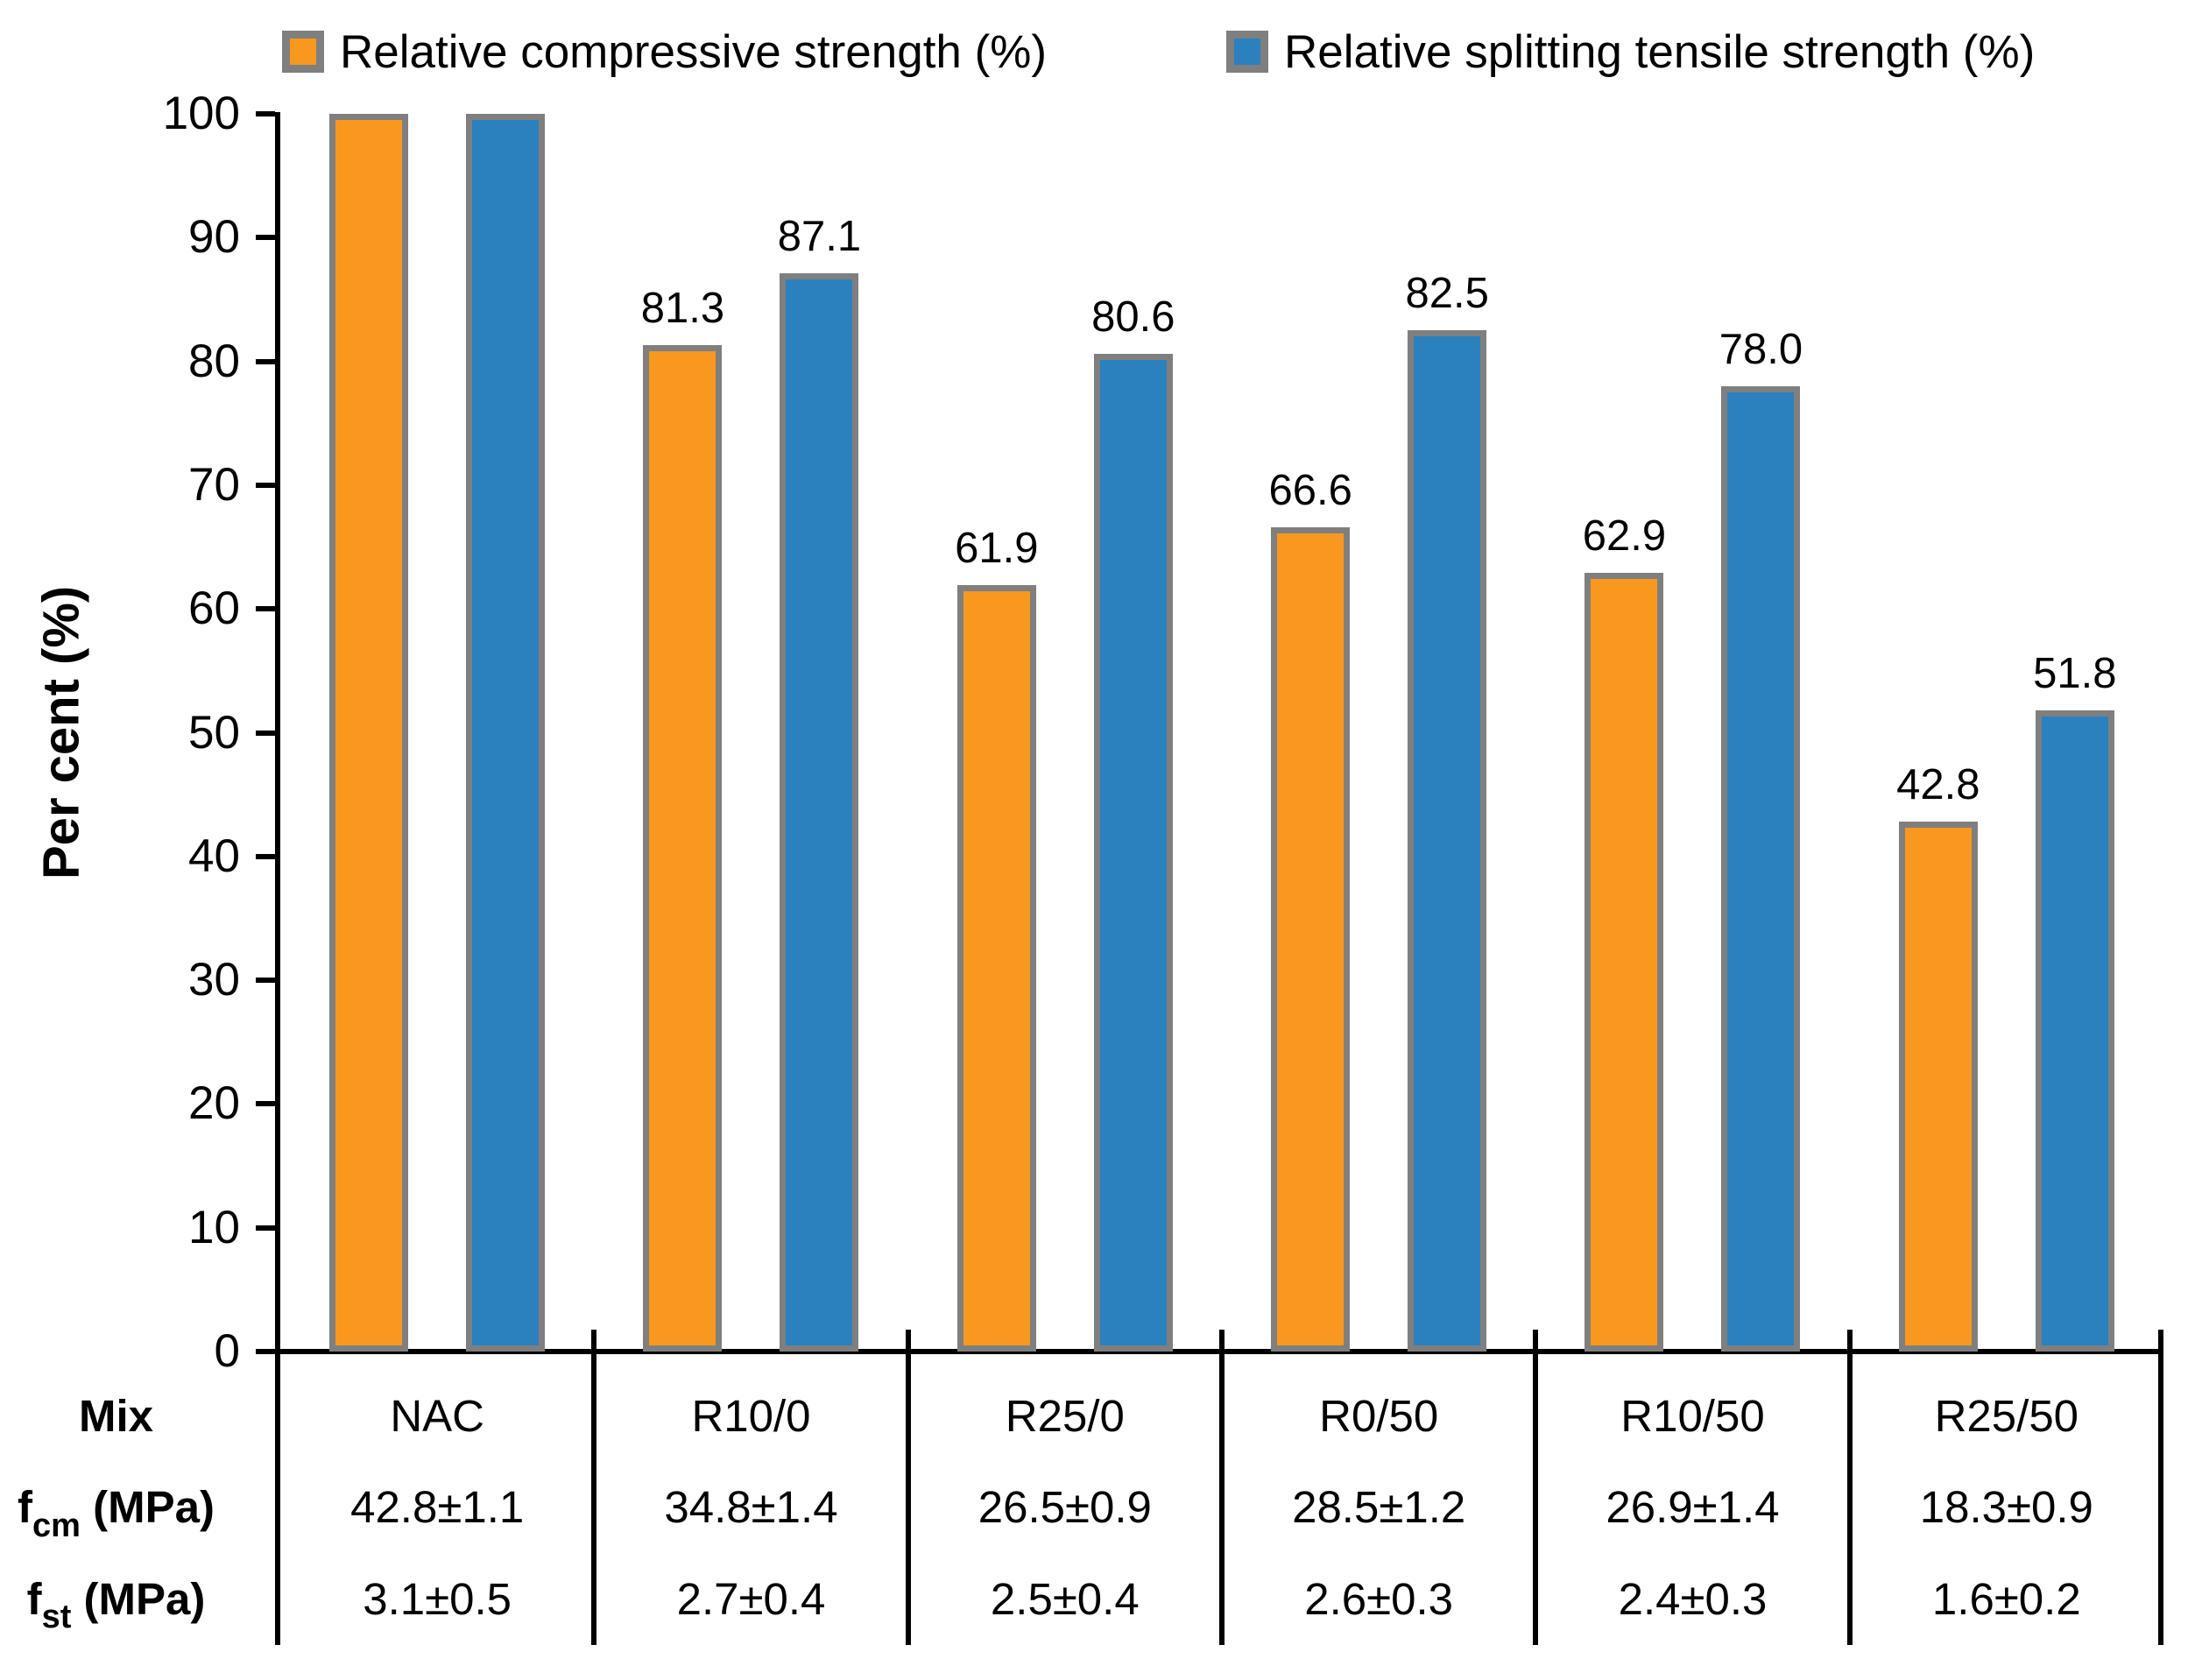  Describe the element at coordinates (1379, 1415) in the screenshot. I see `table-cell-mix: R0/50` at that location.